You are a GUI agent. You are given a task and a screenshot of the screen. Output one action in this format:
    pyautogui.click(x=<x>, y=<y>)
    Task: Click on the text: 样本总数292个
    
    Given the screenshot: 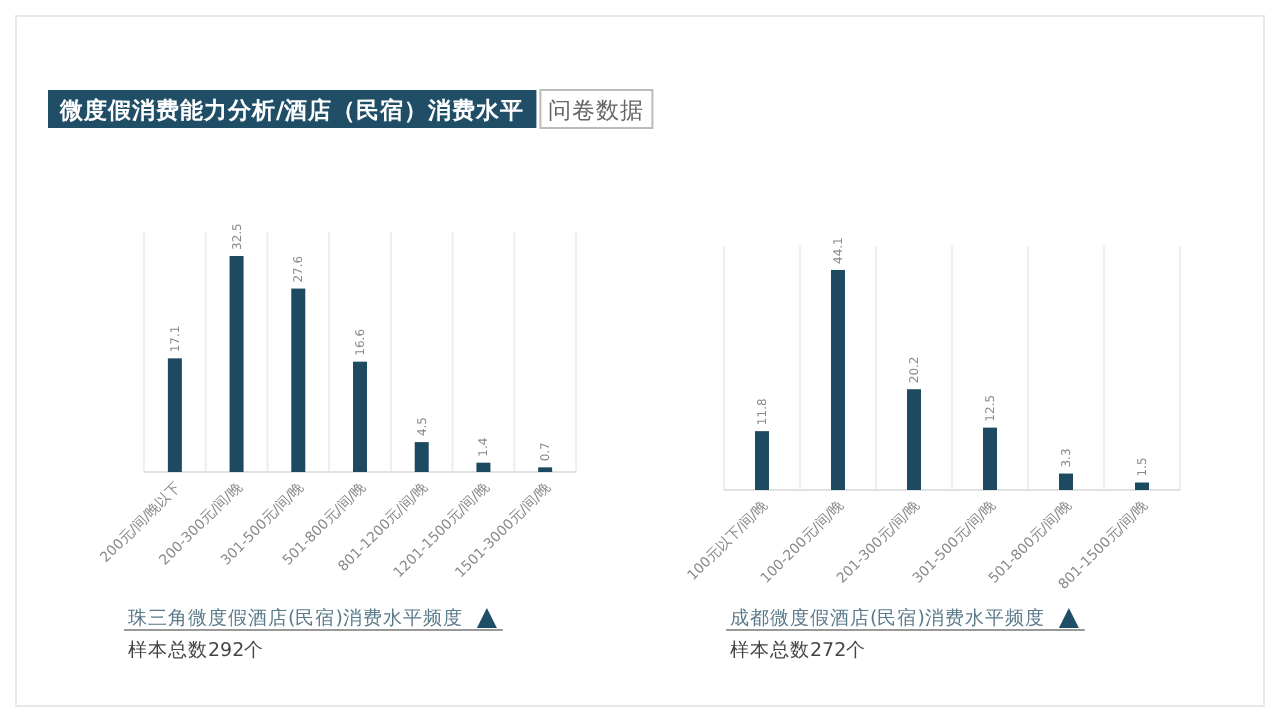 What is the action you would take?
    pyautogui.click(x=196, y=650)
    